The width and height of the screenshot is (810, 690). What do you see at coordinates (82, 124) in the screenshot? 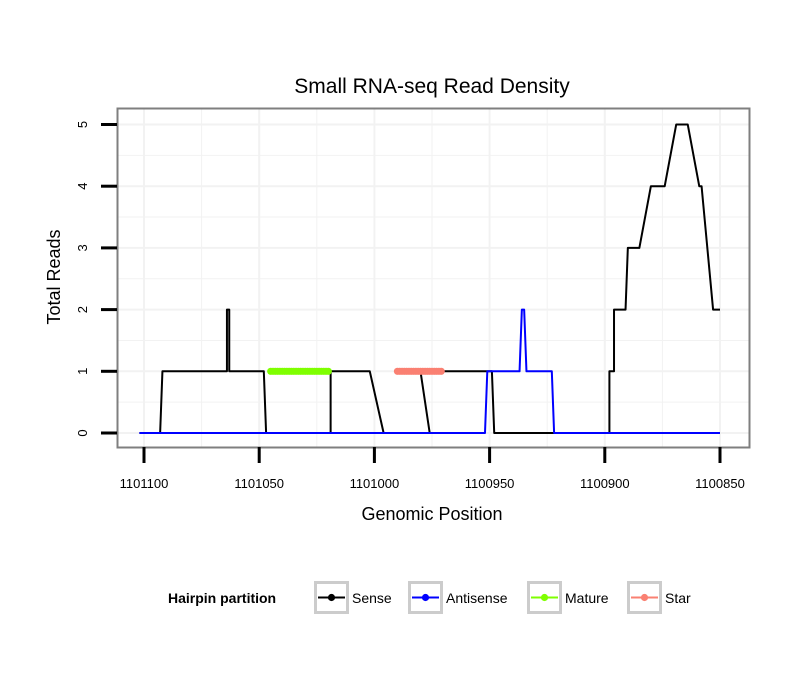
I see `y-tick-label: 5` at bounding box center [82, 124].